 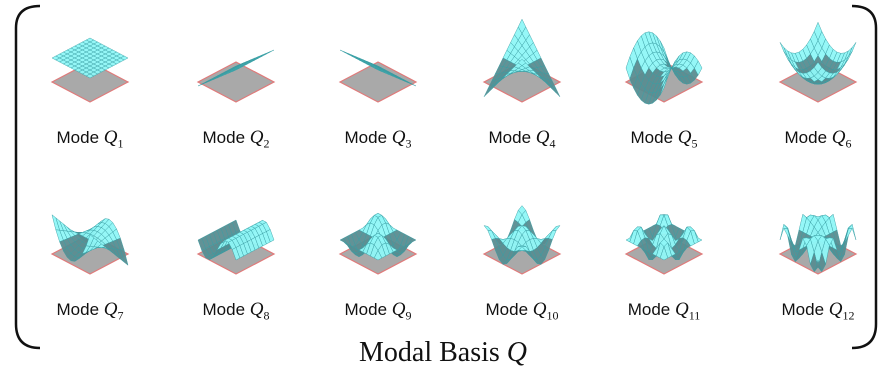 I want to click on mode-index: 5, so click(x=695, y=143).